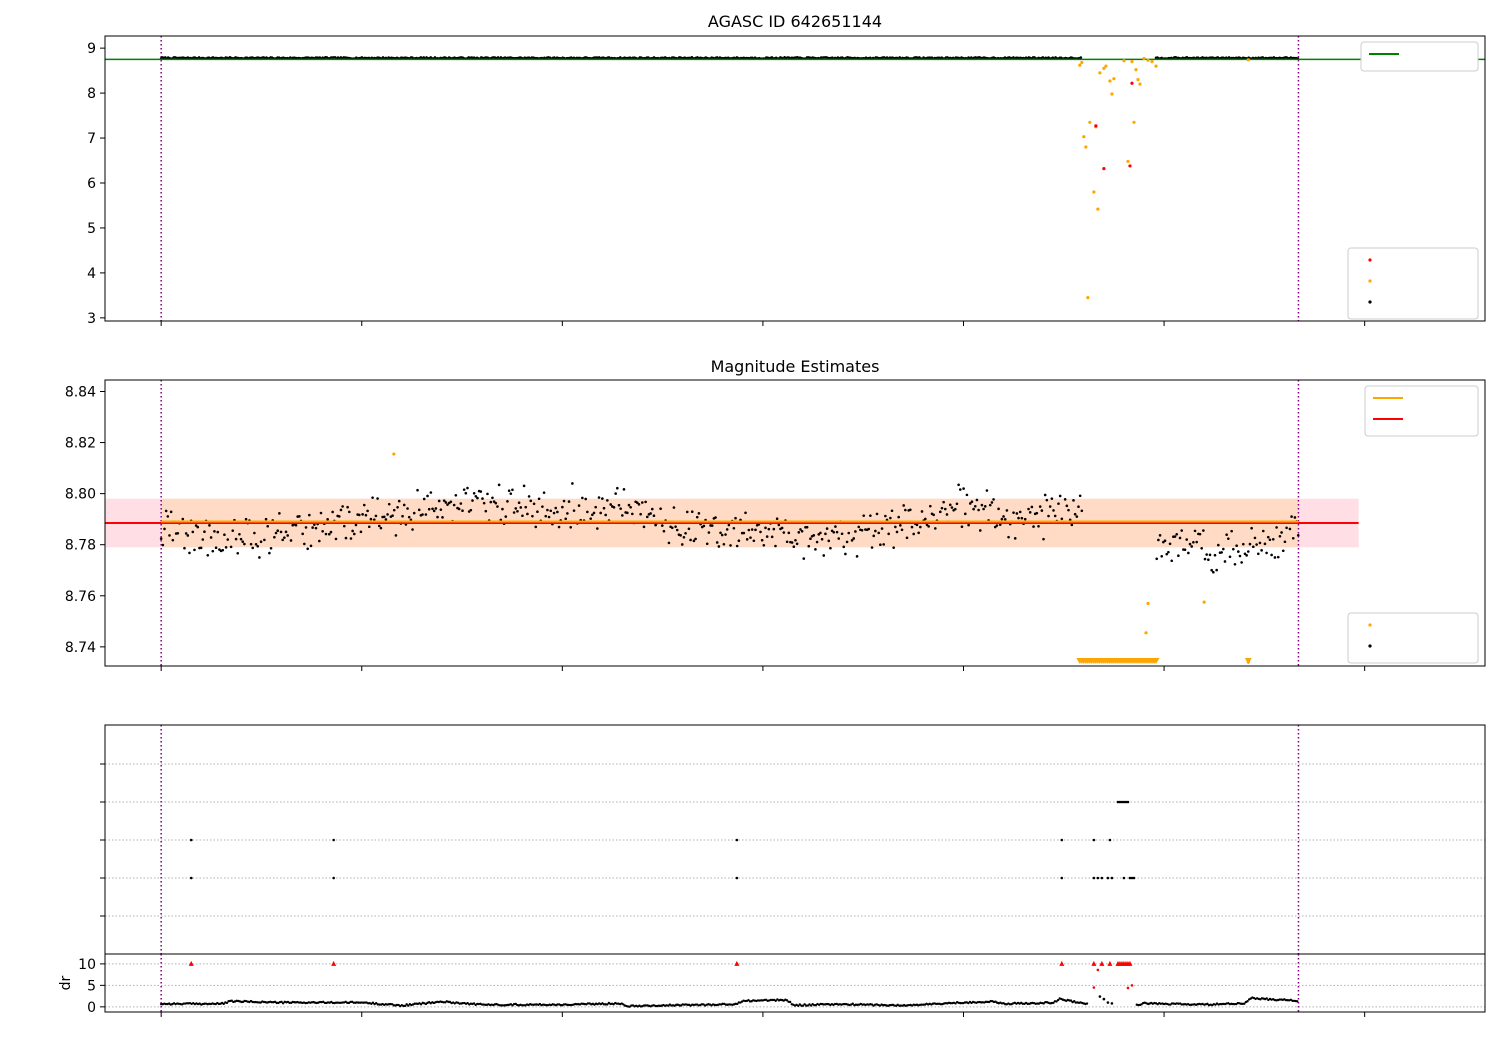 This screenshot has width=1500, height=1050. What do you see at coordinates (1104, 169) in the screenshot?
I see `not-ok-point` at bounding box center [1104, 169].